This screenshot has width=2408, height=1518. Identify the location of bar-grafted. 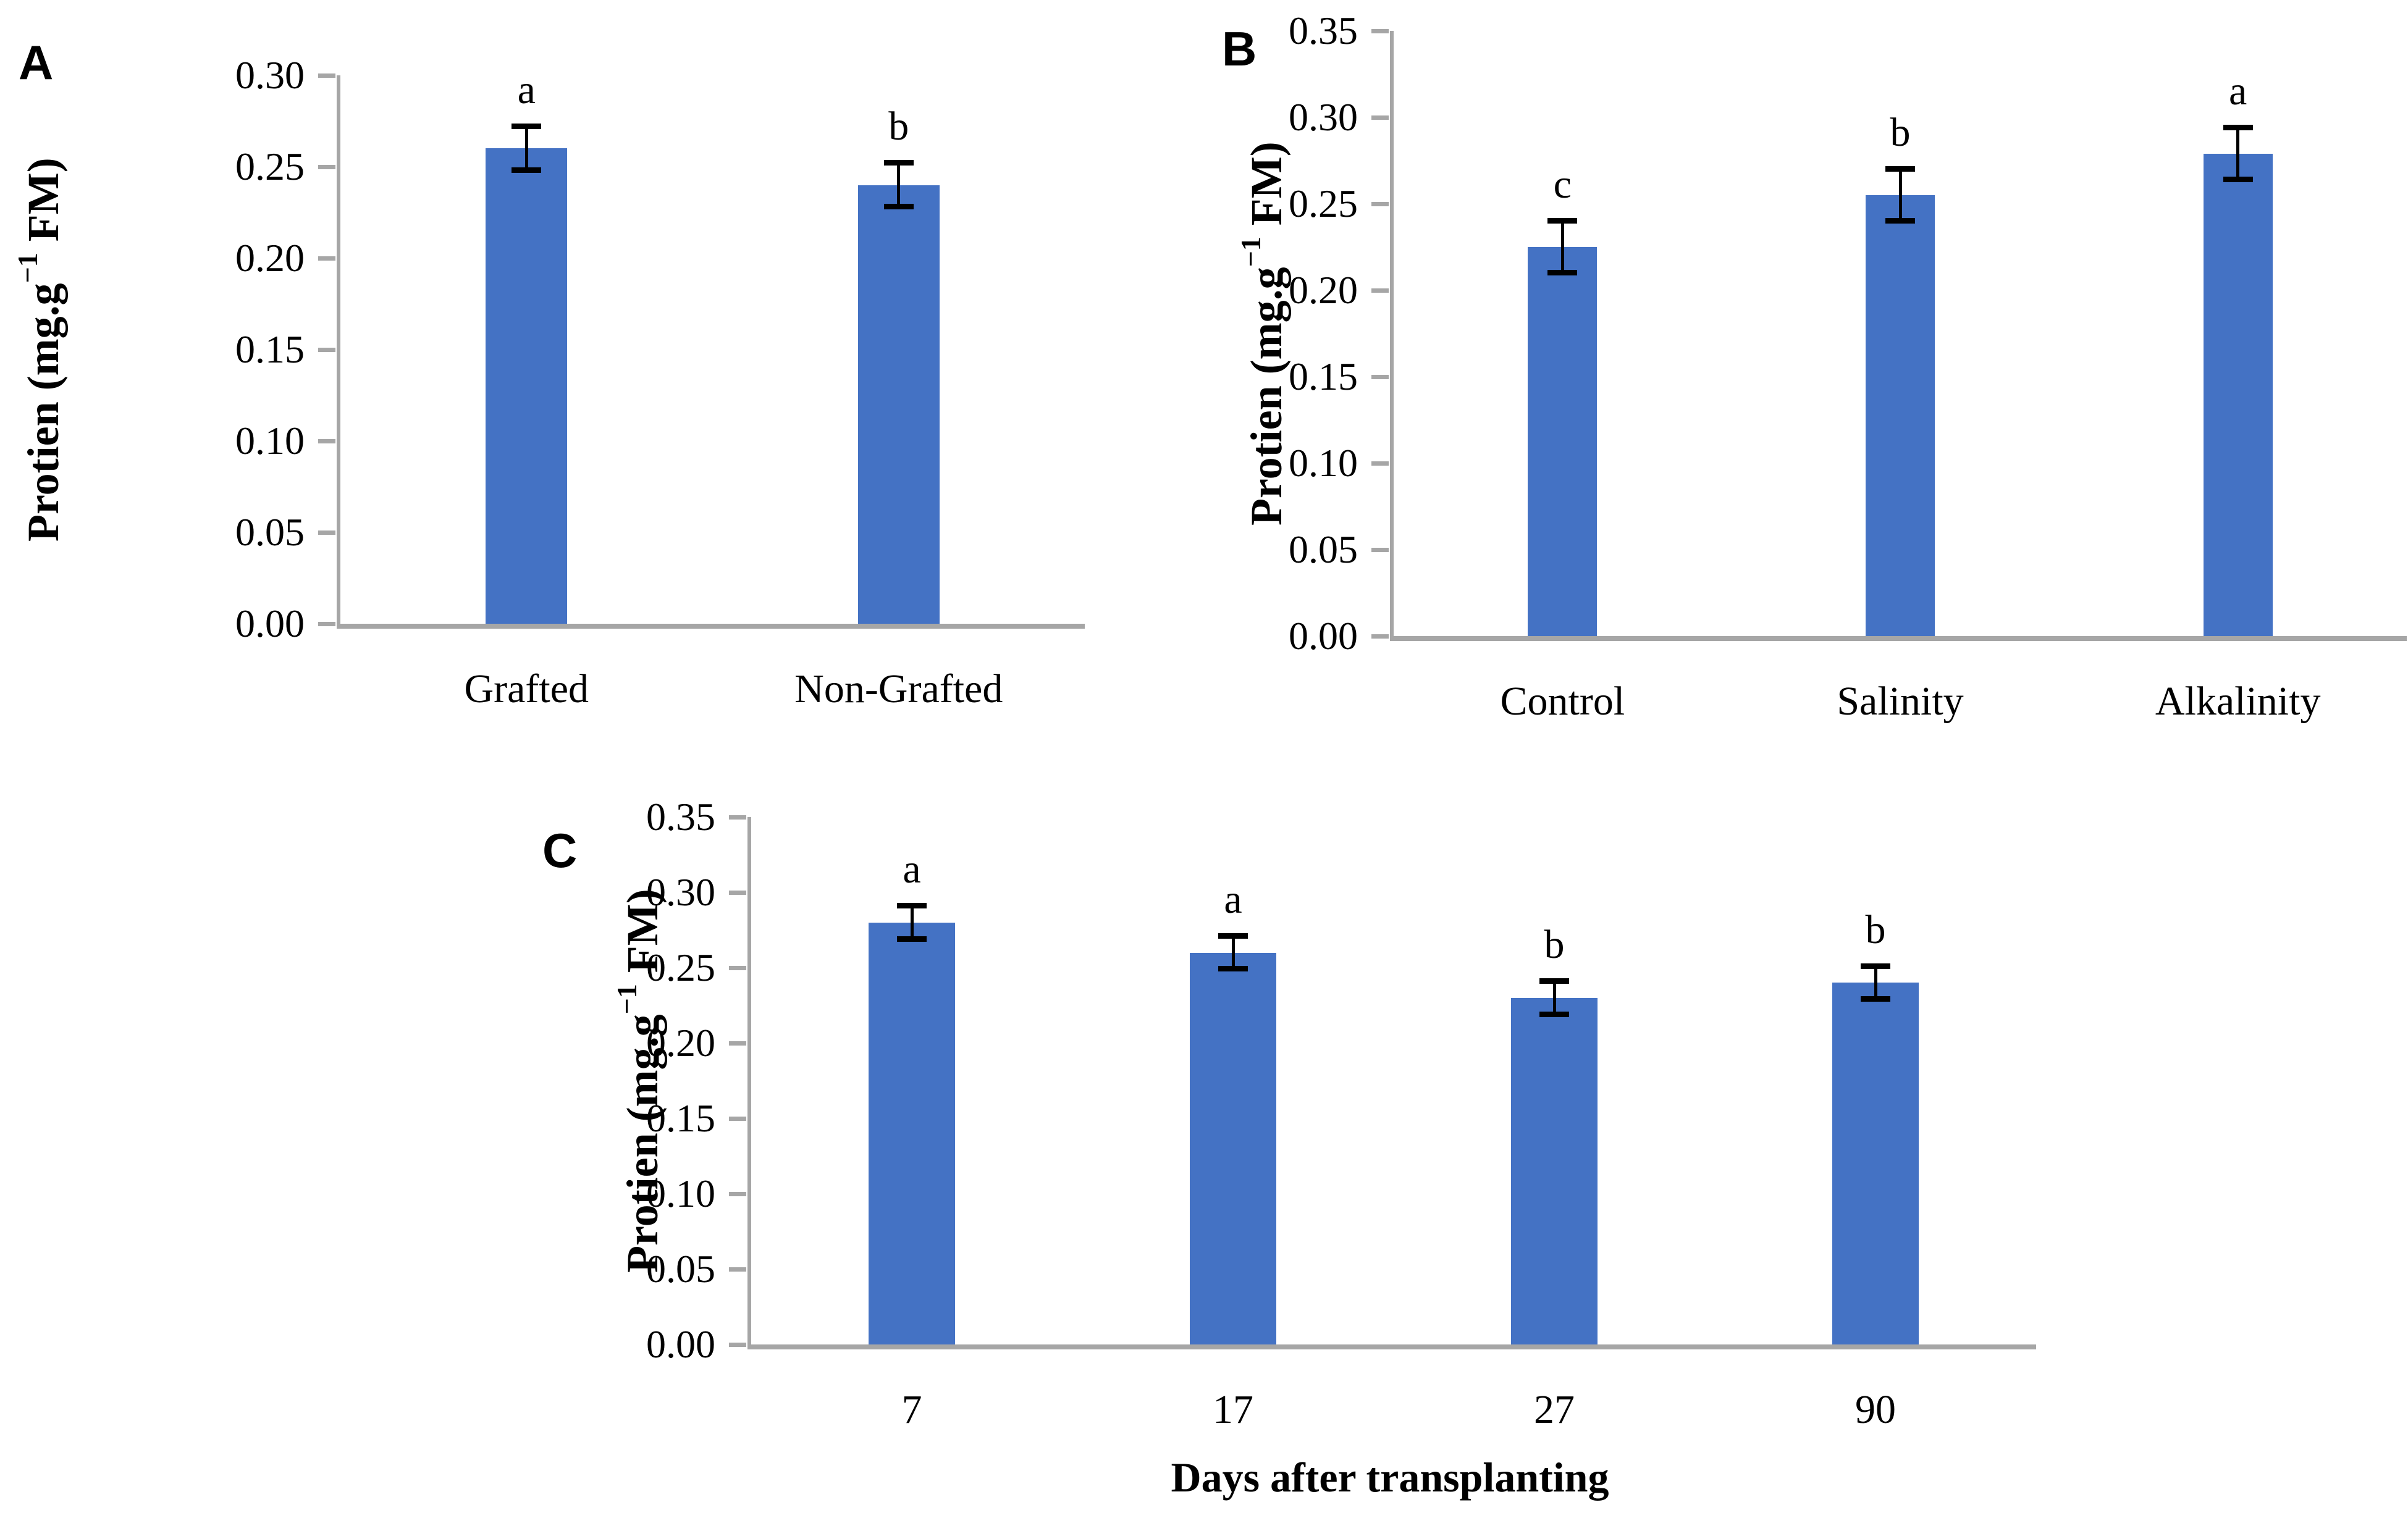
(527, 386).